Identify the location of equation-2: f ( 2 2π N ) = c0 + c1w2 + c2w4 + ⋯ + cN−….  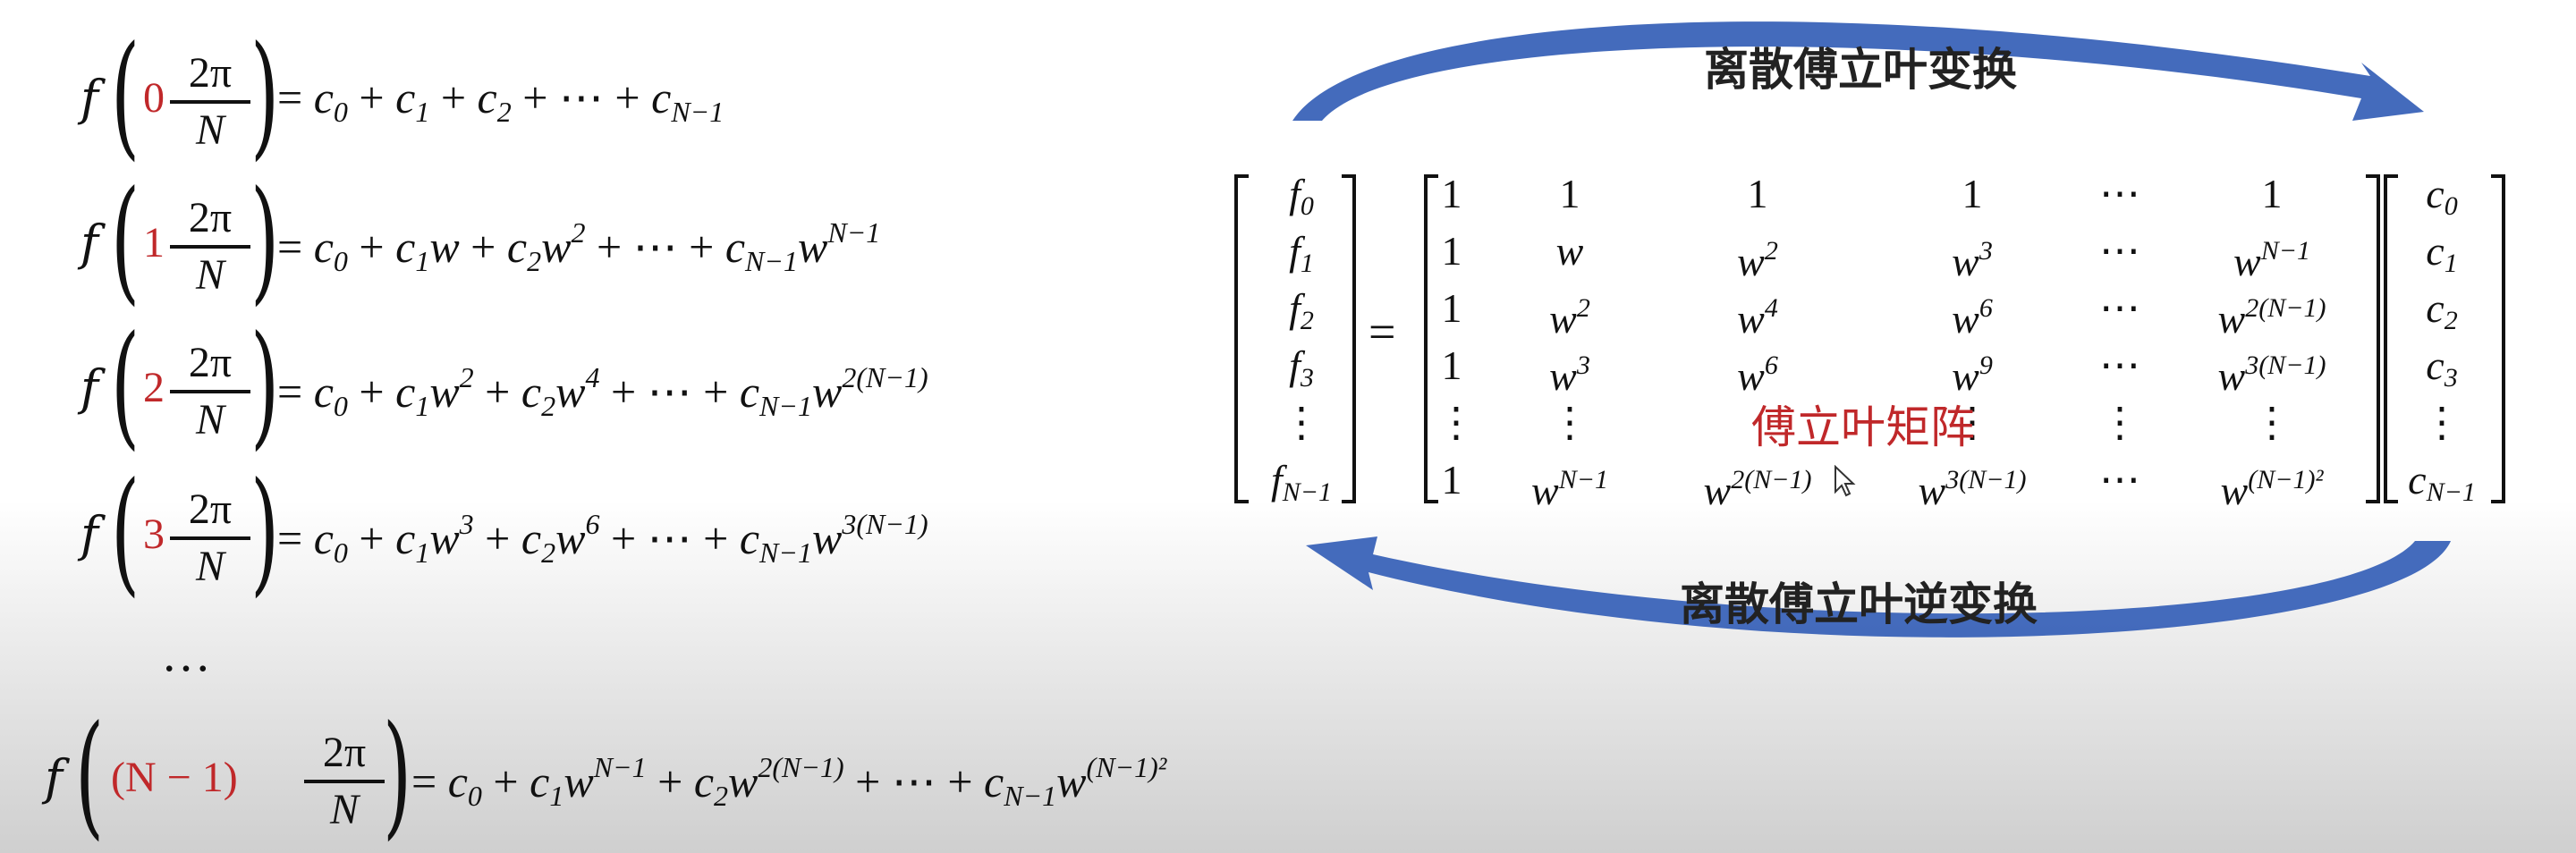
(504, 385).